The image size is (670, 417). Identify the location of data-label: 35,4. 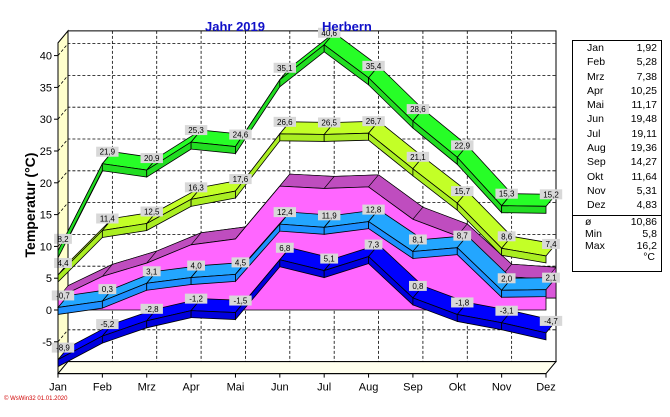
(373, 65).